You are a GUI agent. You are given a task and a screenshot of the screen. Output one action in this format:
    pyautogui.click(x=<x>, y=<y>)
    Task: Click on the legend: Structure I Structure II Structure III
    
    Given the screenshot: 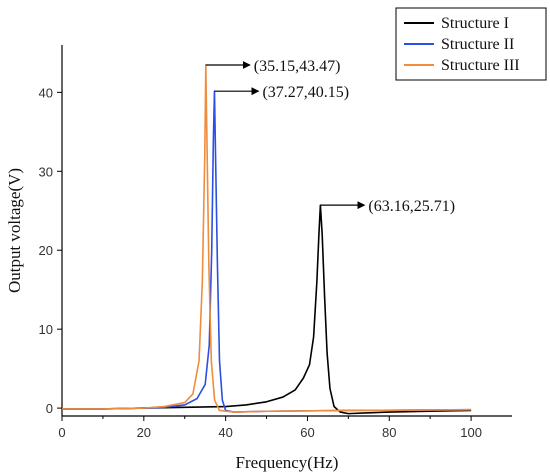 What is the action you would take?
    pyautogui.click(x=471, y=44)
    